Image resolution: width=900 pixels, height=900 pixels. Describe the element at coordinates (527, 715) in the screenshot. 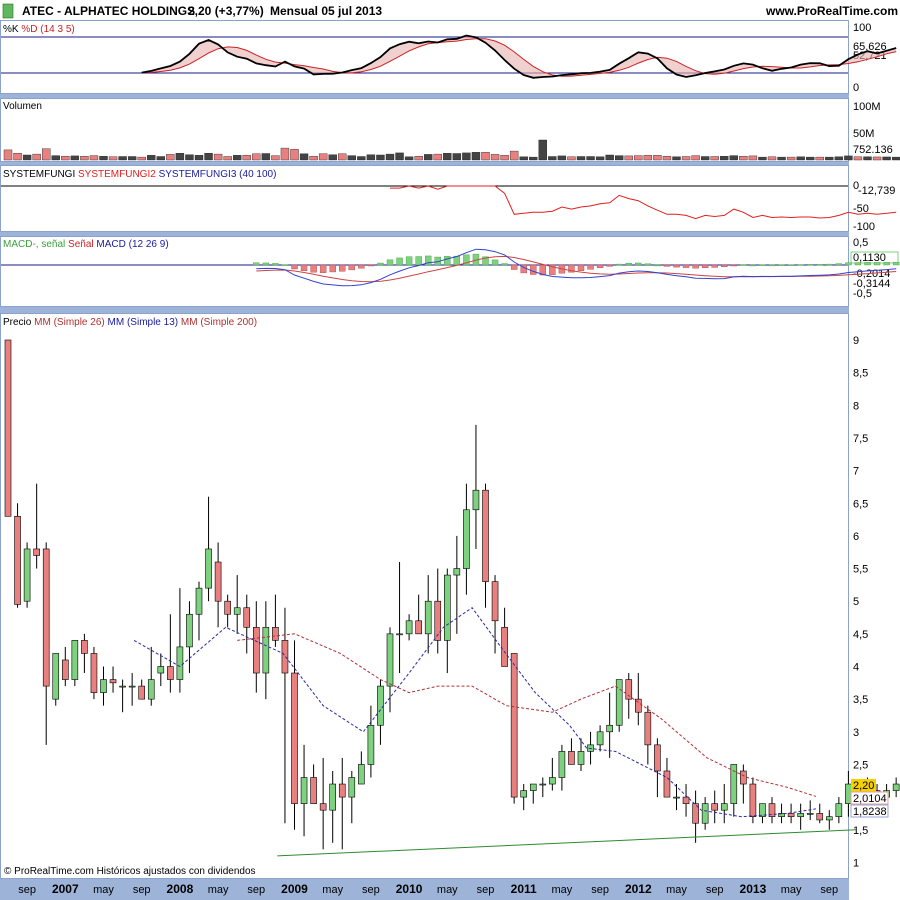

I see `ma26-line` at that location.